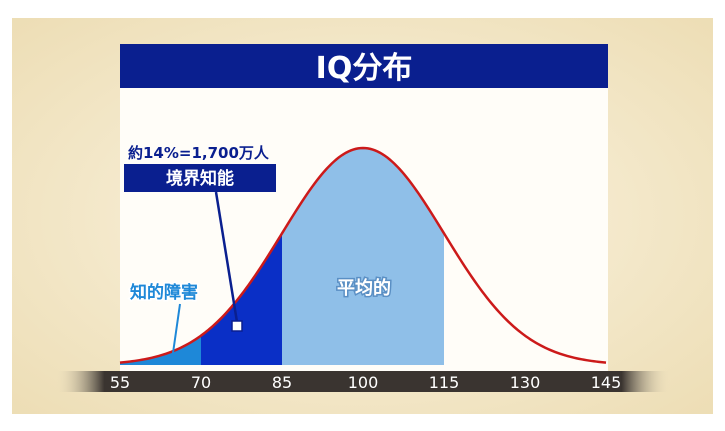  I want to click on x-tick-label-85: 85, so click(282, 382).